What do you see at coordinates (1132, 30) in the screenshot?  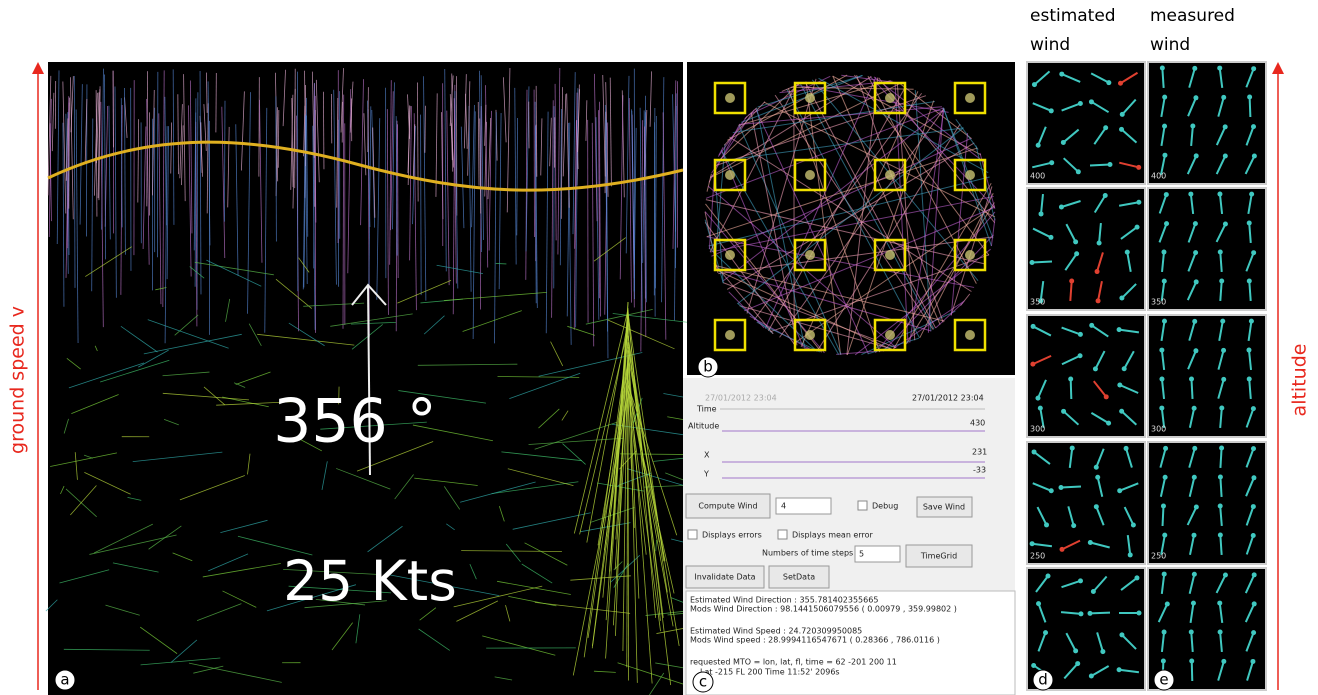 I see `column-headers: estimated wind measured wind` at bounding box center [1132, 30].